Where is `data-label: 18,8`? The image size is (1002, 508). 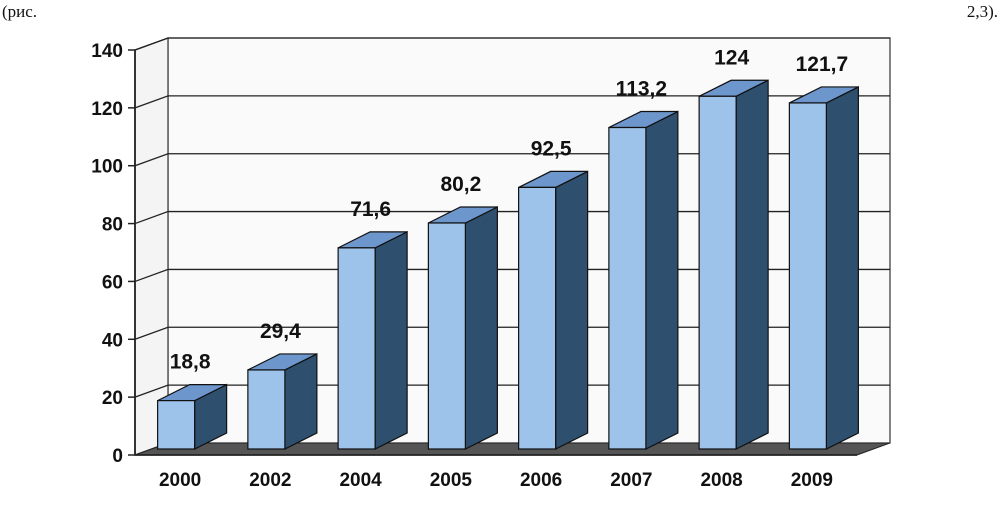 data-label: 18,8 is located at coordinates (190, 362).